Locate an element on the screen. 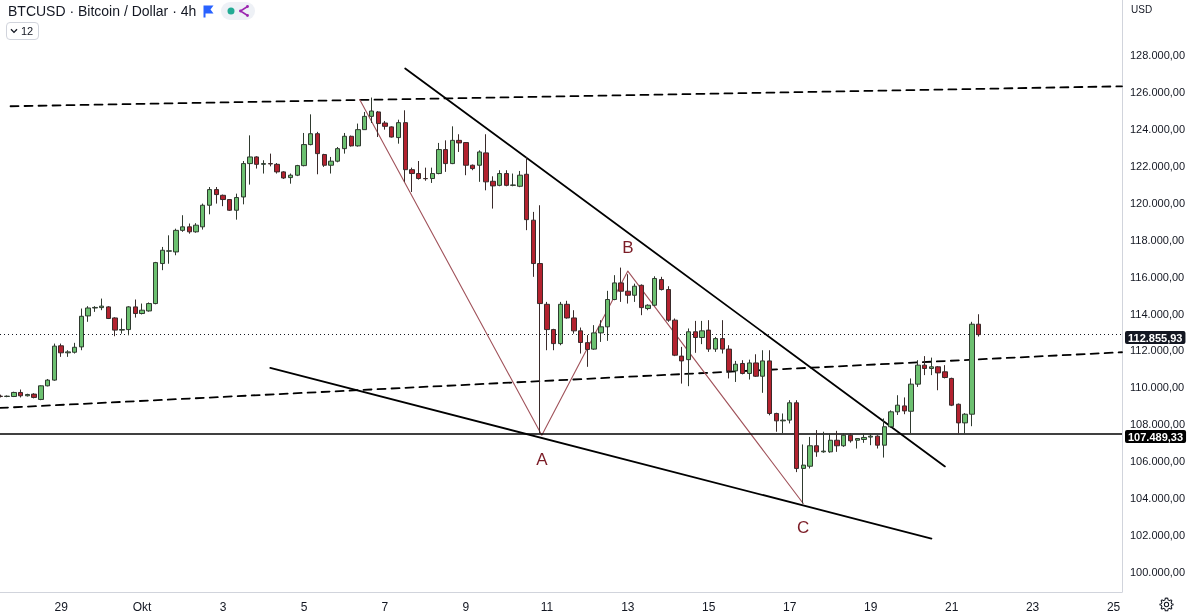 This screenshot has width=1199, height=613. y-tick-label: 128.000,00 is located at coordinates (1158, 55).